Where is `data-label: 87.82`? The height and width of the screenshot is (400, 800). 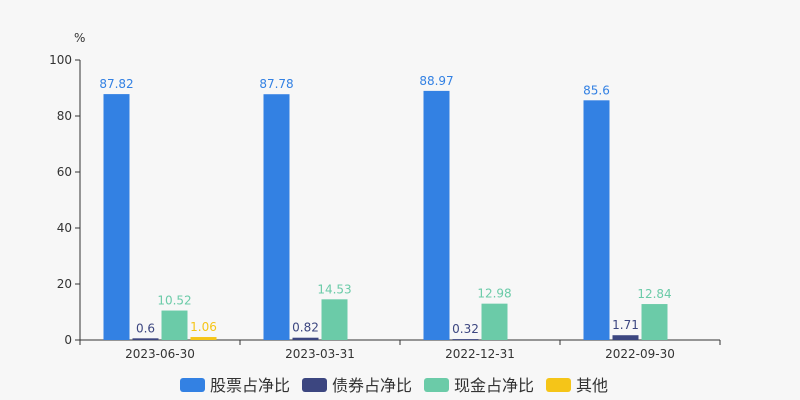 data-label: 87.82 is located at coordinates (116, 84).